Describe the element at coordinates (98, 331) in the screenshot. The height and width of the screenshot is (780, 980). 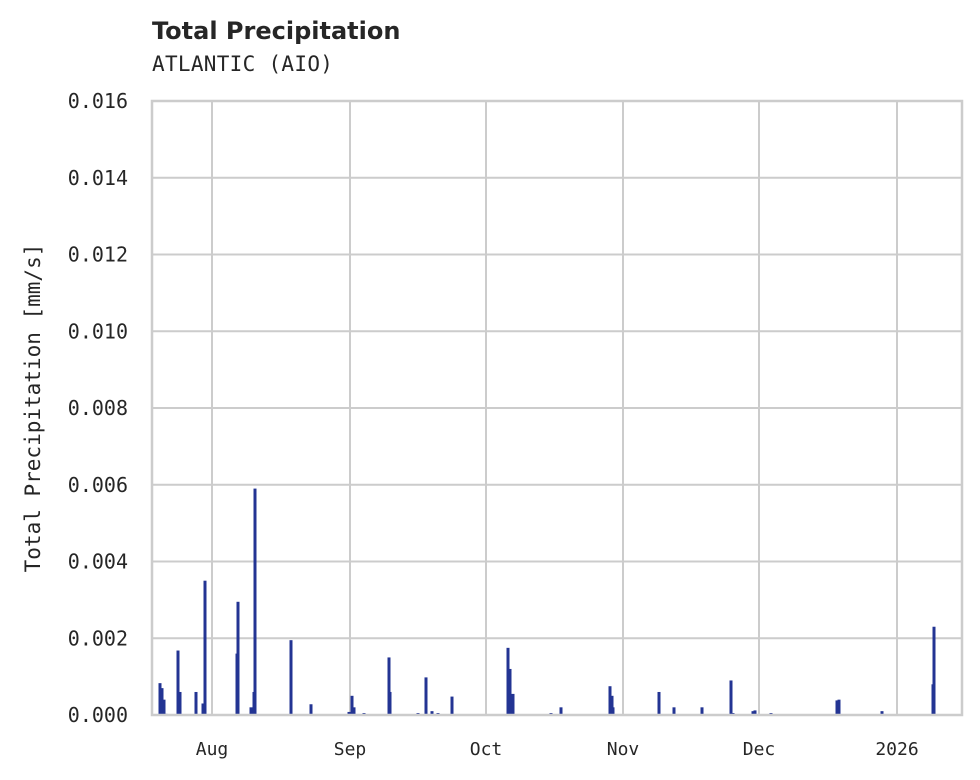
I see `y-tick-label: 0.010` at that location.